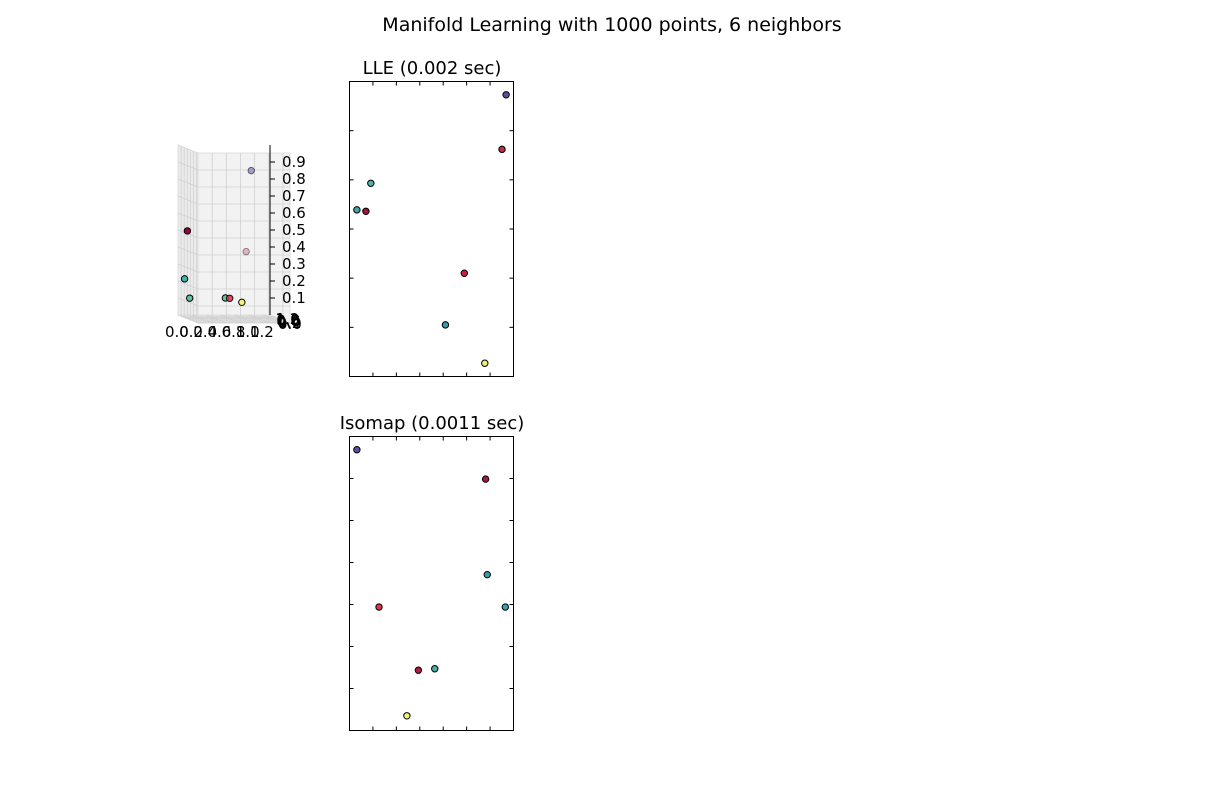 The width and height of the screenshot is (1223, 812). I want to click on isomap-ticks, so click(431, 583).